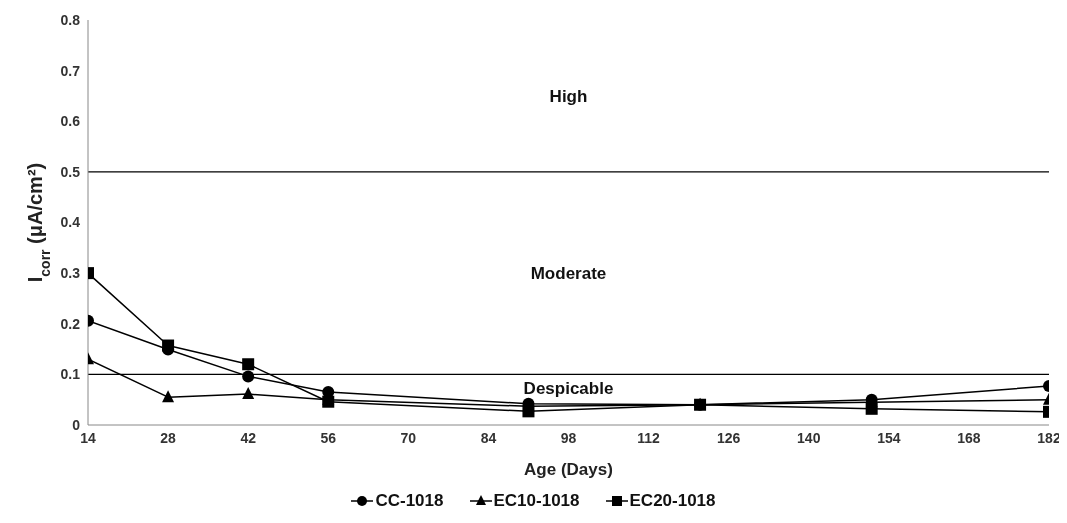 The image size is (1067, 523). Describe the element at coordinates (568, 274) in the screenshot. I see `annotation: Moderate` at that location.